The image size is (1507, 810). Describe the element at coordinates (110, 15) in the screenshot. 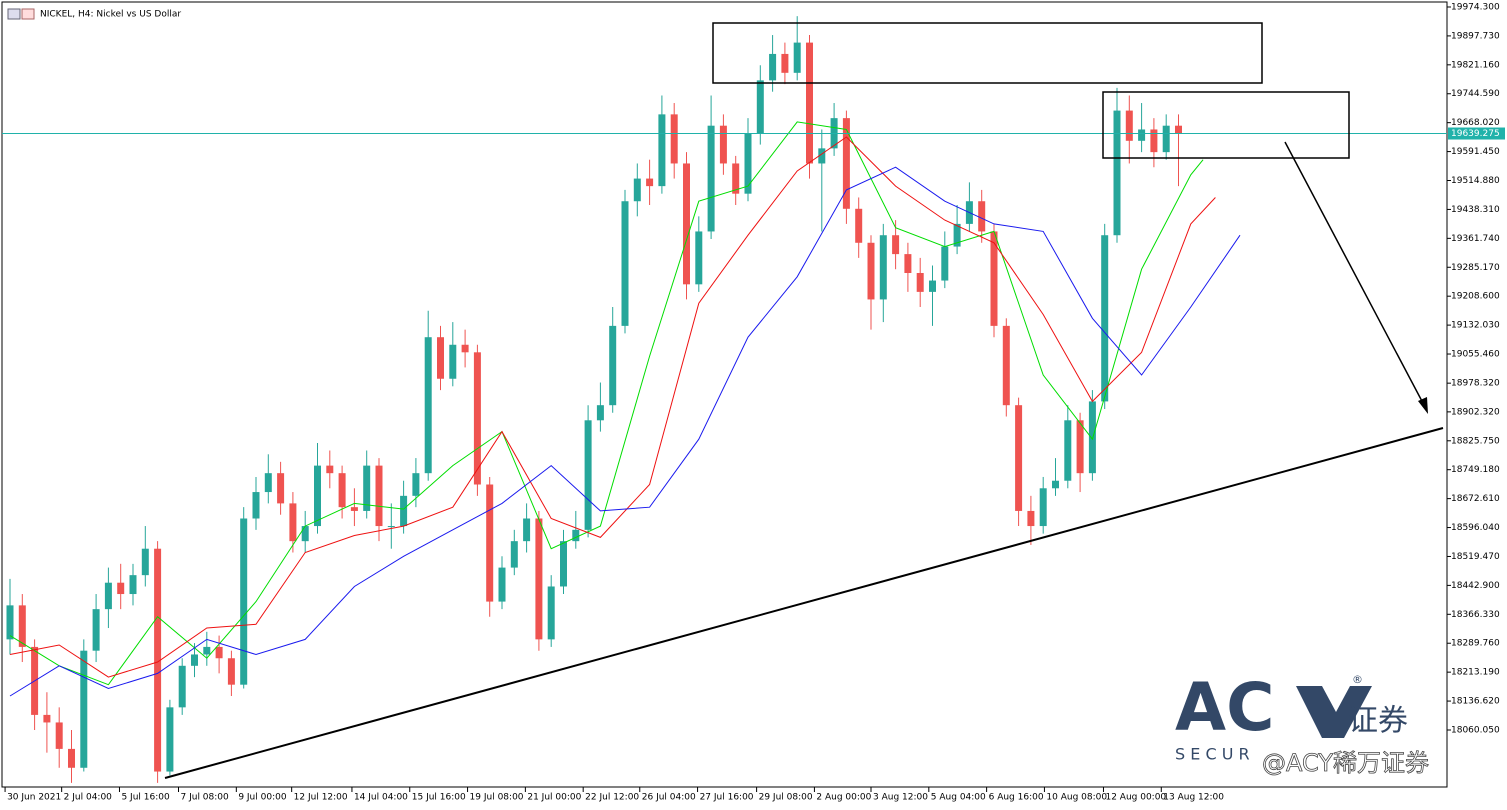

I see `chart-title: NICKEL, H4: Nickel vs US Dollar` at that location.